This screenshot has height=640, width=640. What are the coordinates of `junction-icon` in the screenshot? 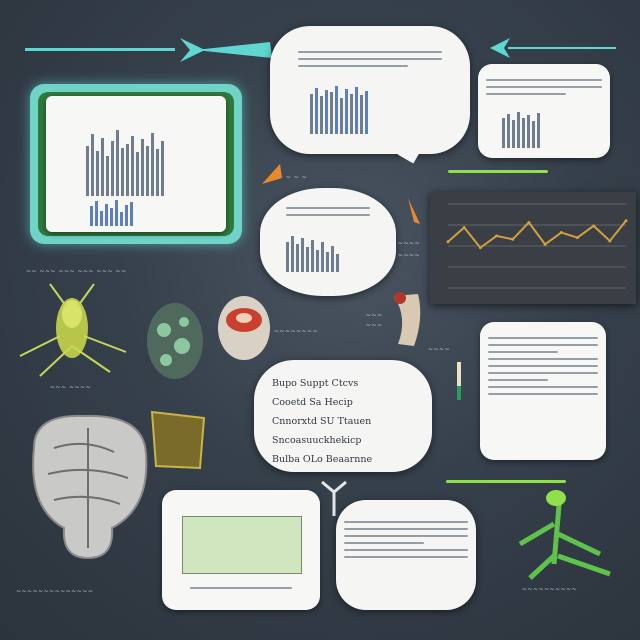 It's located at (335, 500).